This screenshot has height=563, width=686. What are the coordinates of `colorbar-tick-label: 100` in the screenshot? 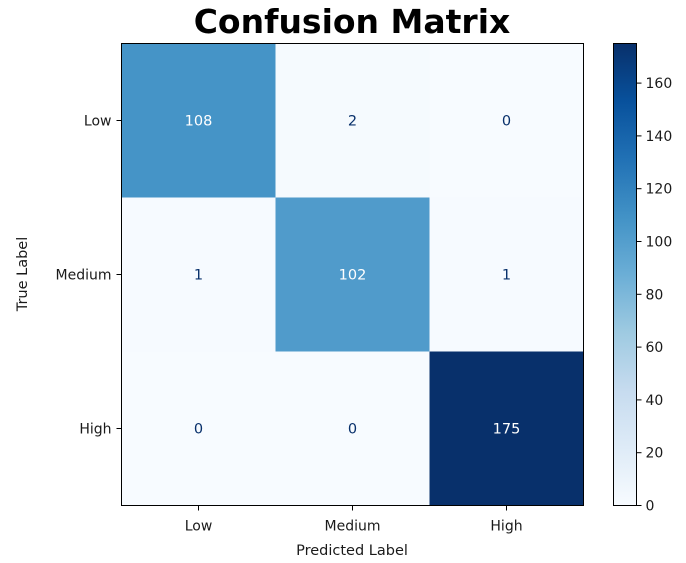 It's located at (659, 243).